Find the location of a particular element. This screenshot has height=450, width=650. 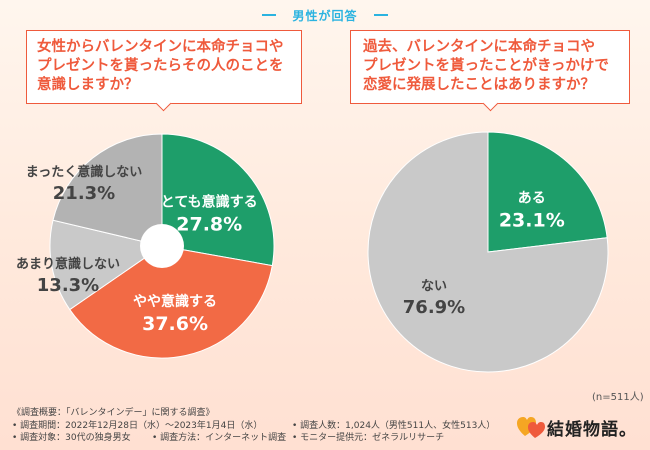

question-left-line: 意識しますか？ is located at coordinates (88, 85).